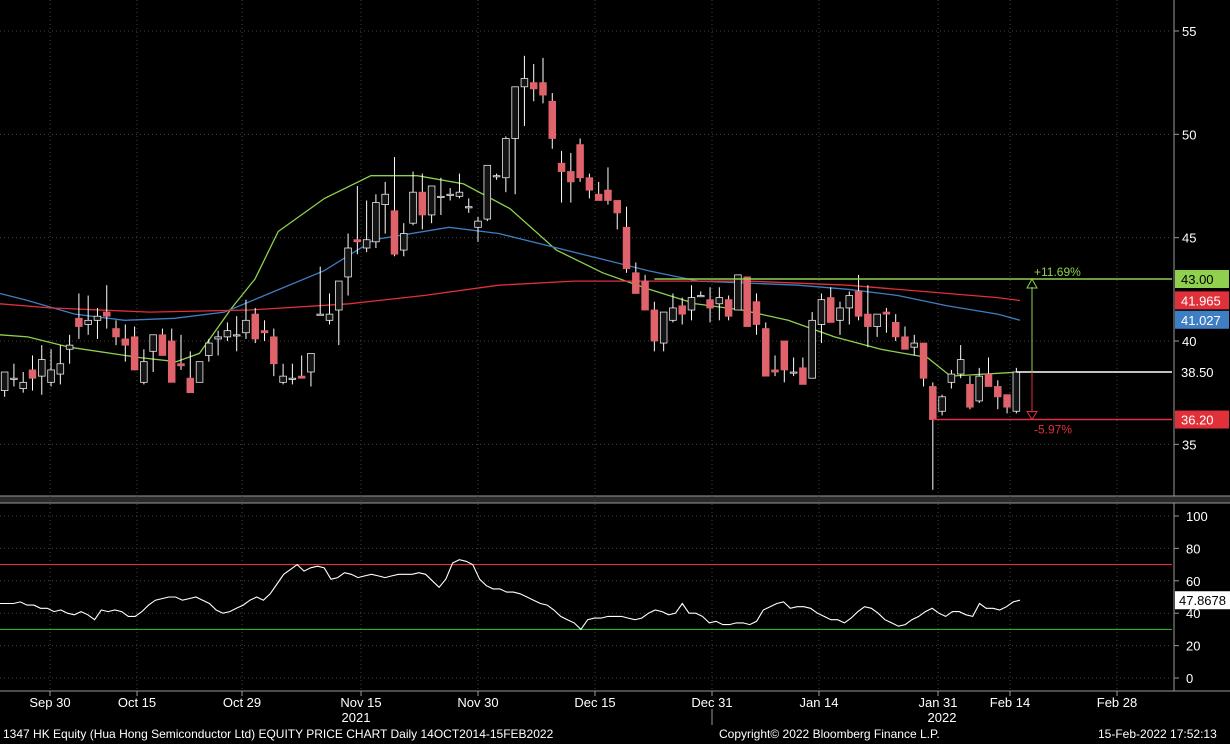 The height and width of the screenshot is (744, 1230). Describe the element at coordinates (615, 499) in the screenshot. I see `panel-divider` at that location.